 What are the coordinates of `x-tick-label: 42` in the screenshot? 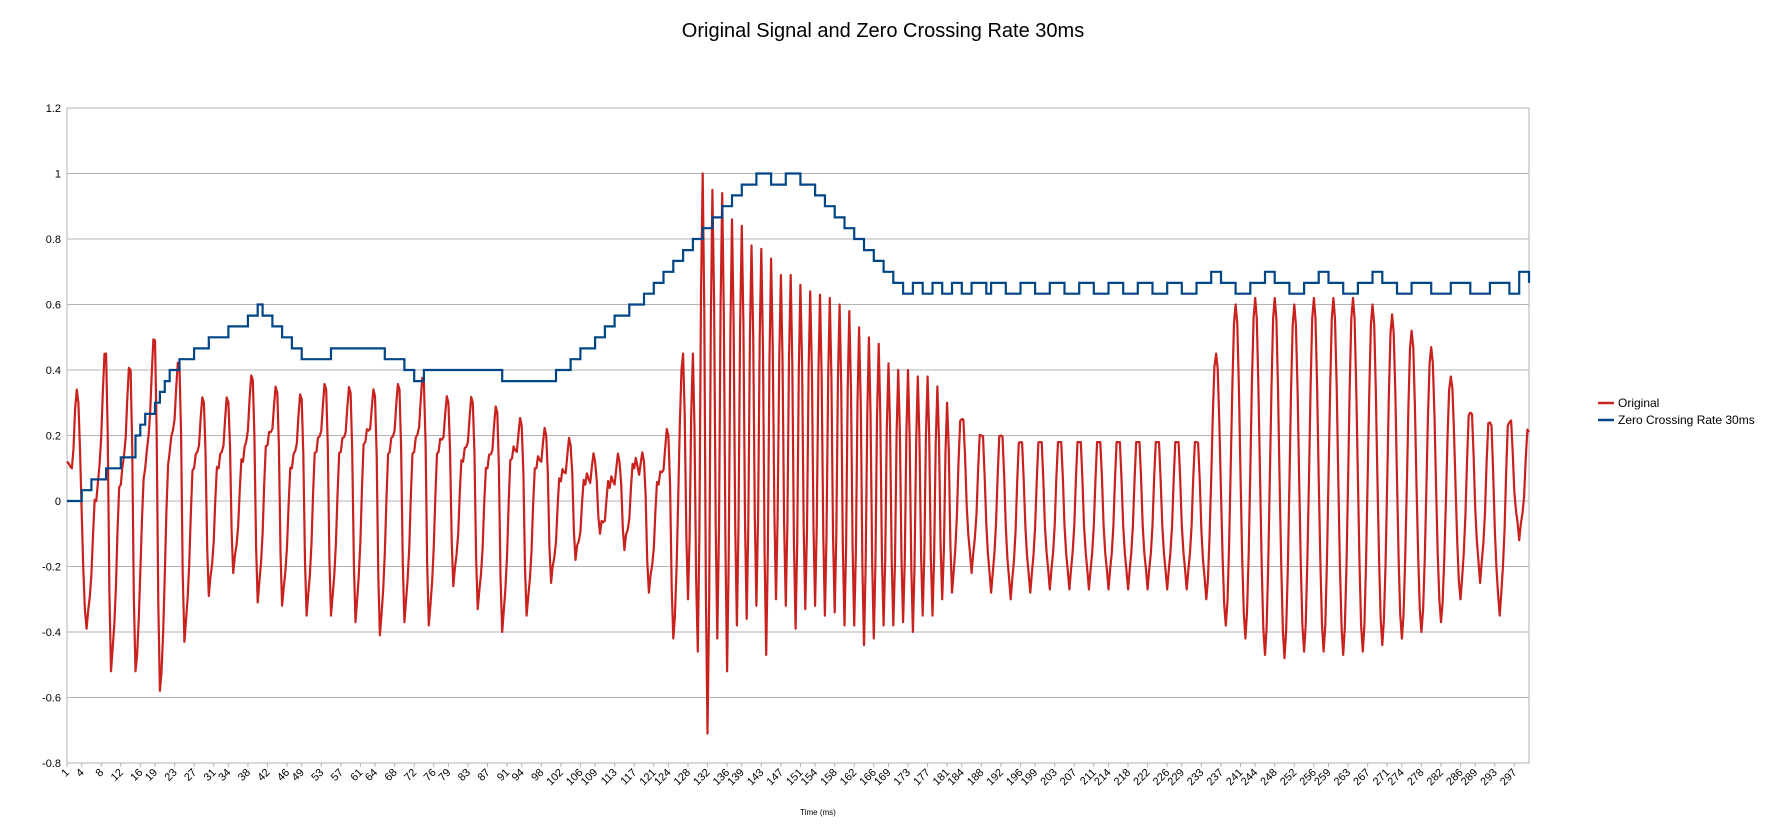 It's located at (263, 775).